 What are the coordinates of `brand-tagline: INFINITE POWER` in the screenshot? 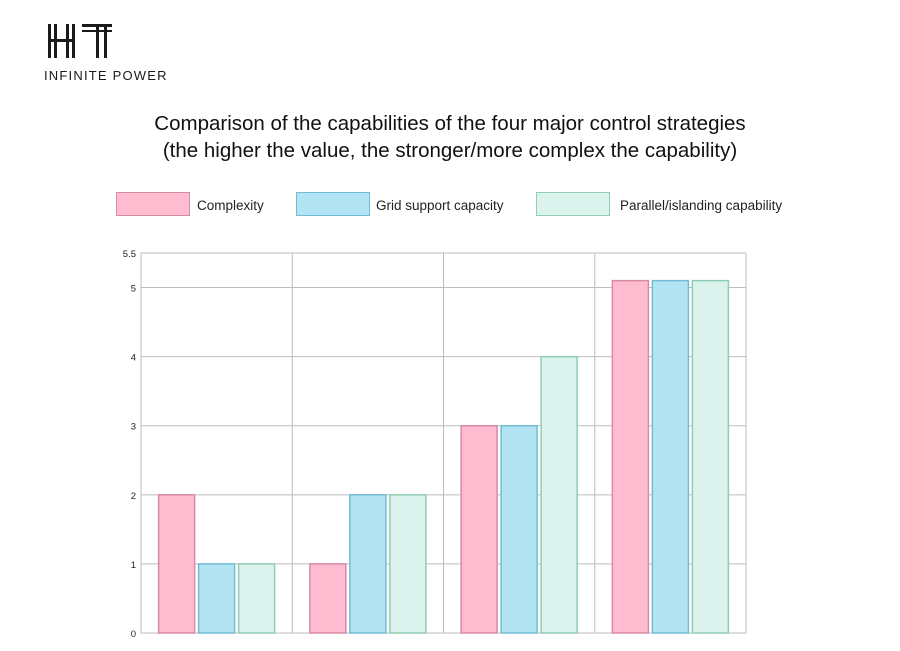 It's located at (106, 75).